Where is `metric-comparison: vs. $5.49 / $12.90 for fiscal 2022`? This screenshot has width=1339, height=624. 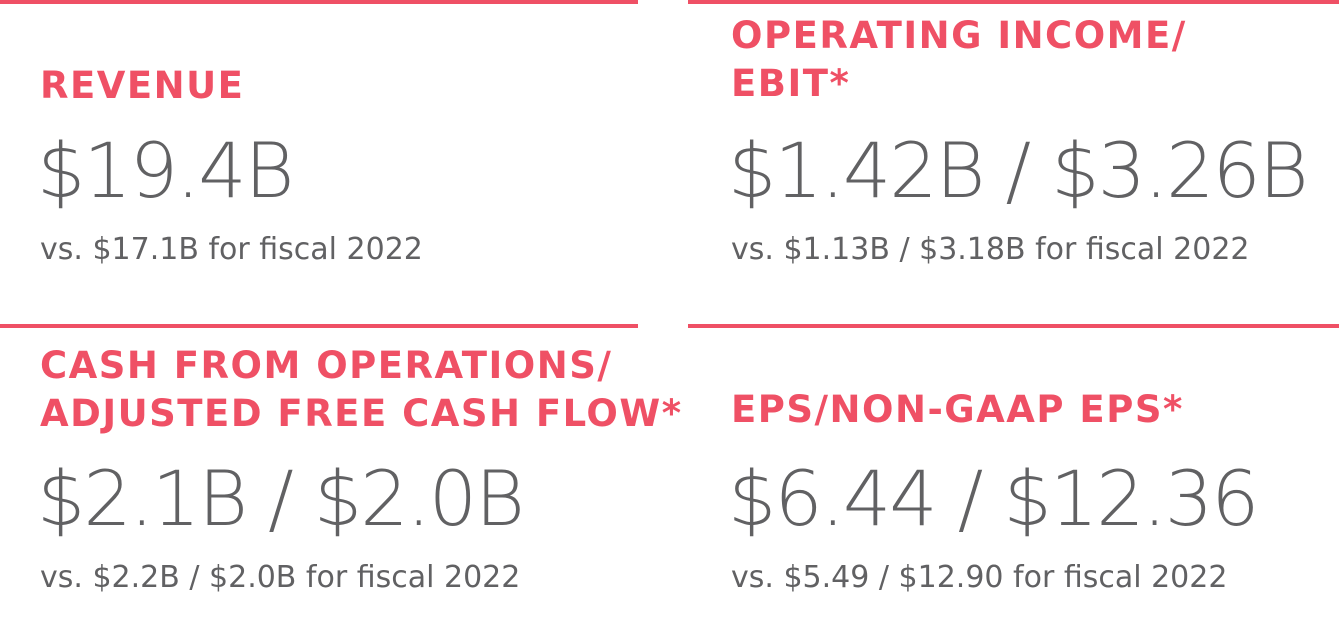 metric-comparison: vs. $5.49 / $12.90 for fiscal 2022 is located at coordinates (979, 577).